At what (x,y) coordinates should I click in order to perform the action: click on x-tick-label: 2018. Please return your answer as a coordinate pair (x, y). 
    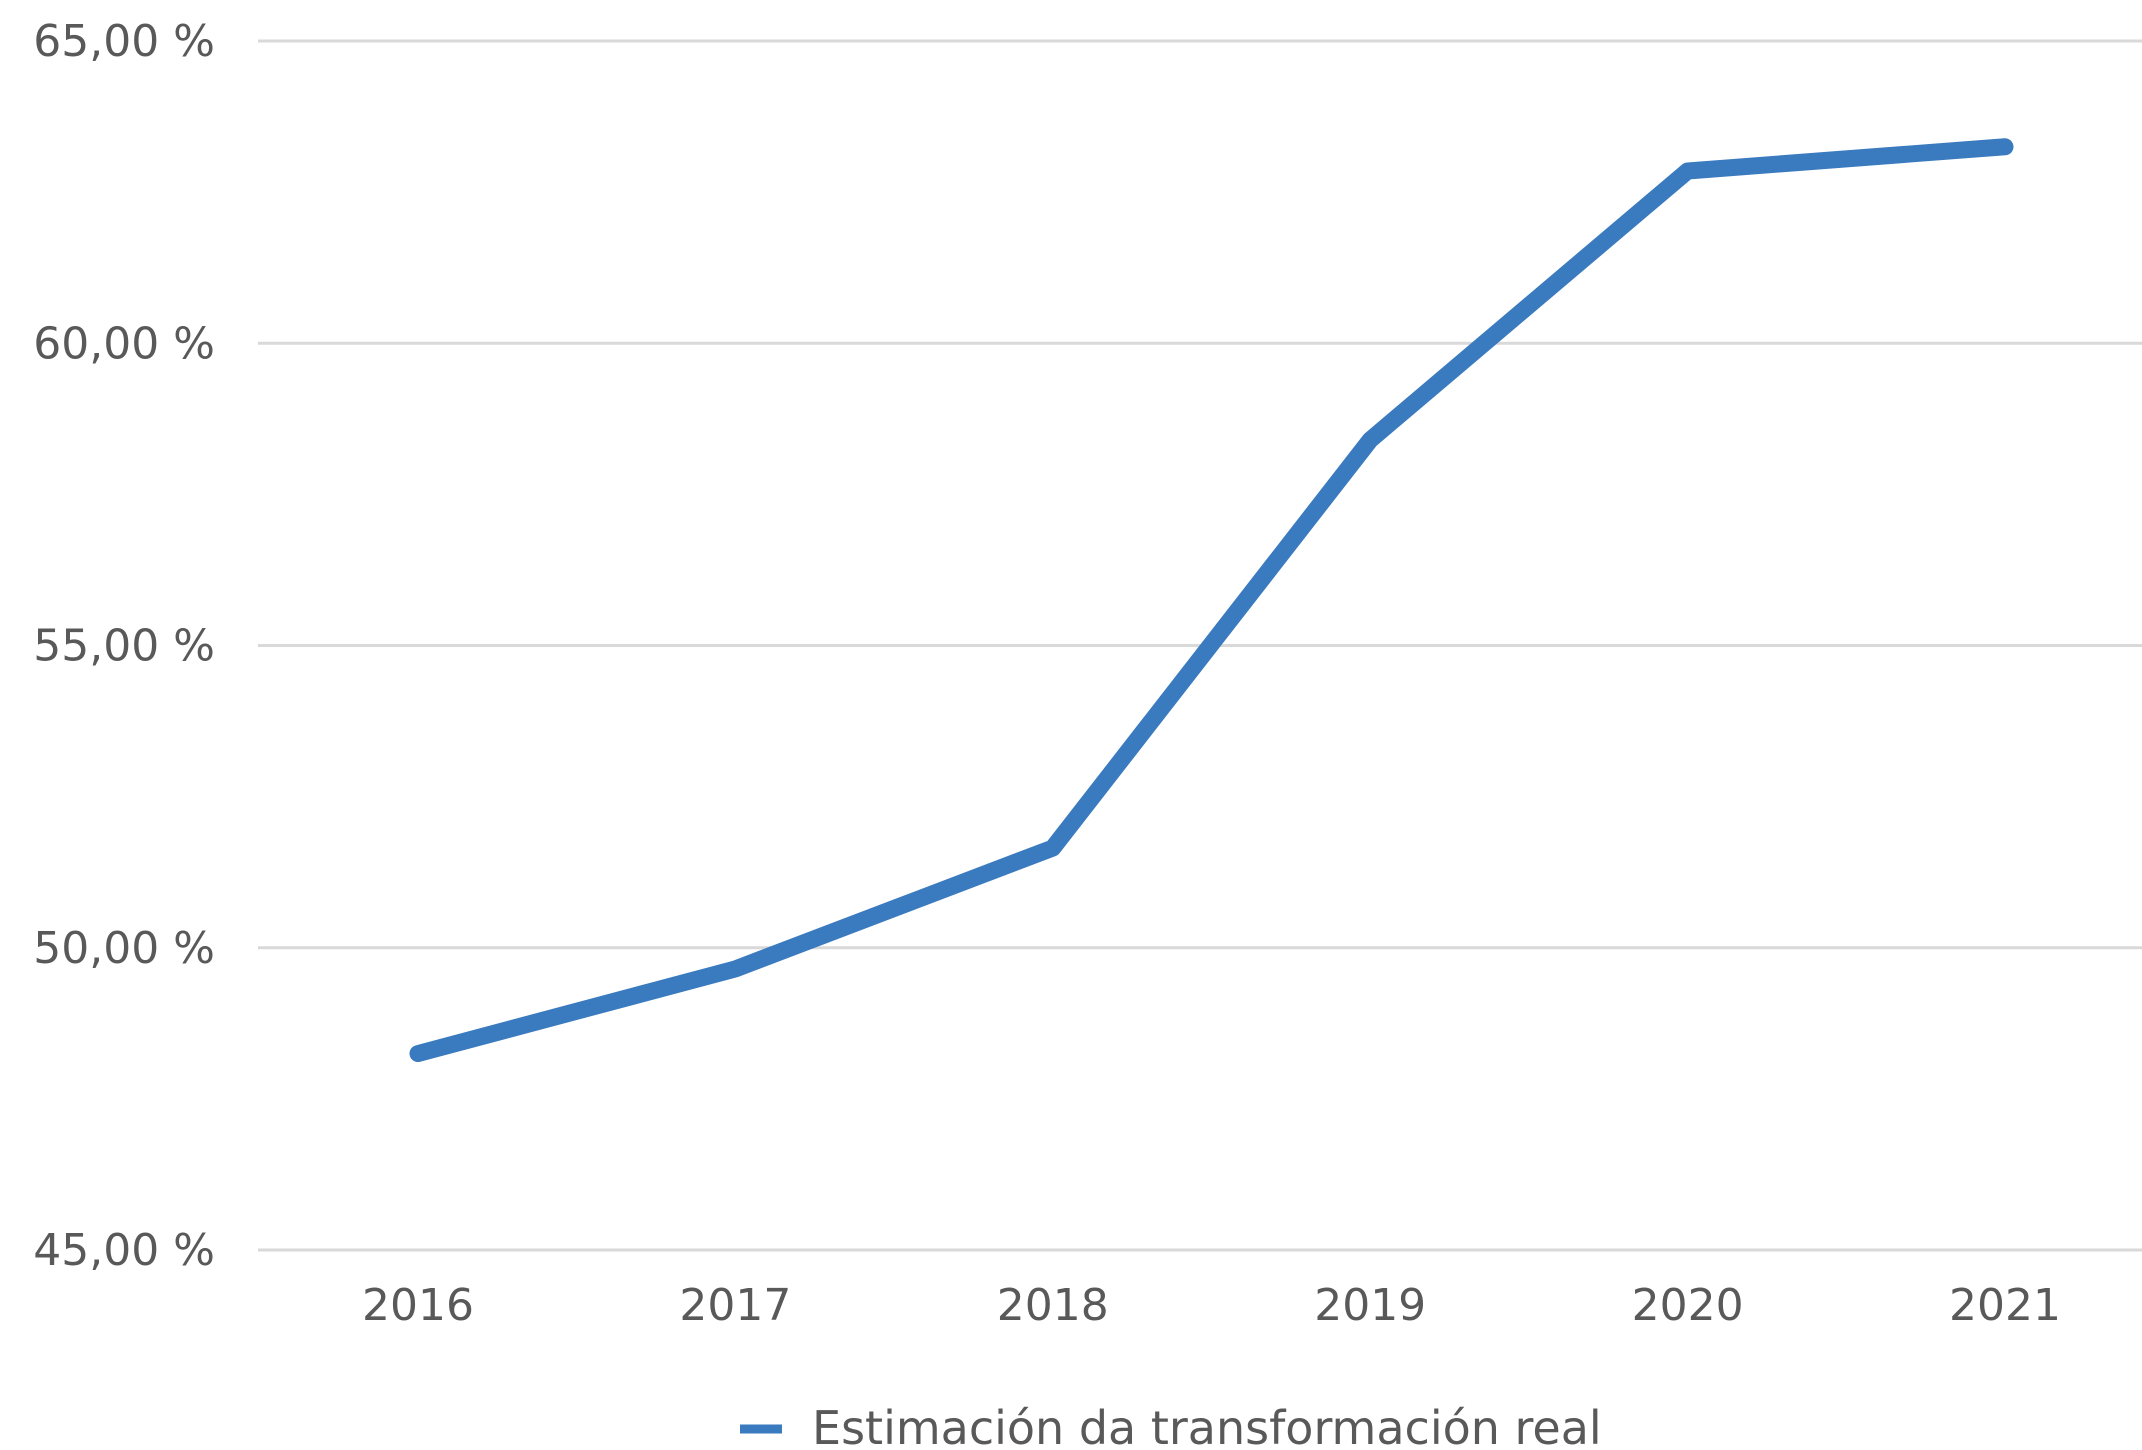
    Looking at the image, I should click on (1053, 1305).